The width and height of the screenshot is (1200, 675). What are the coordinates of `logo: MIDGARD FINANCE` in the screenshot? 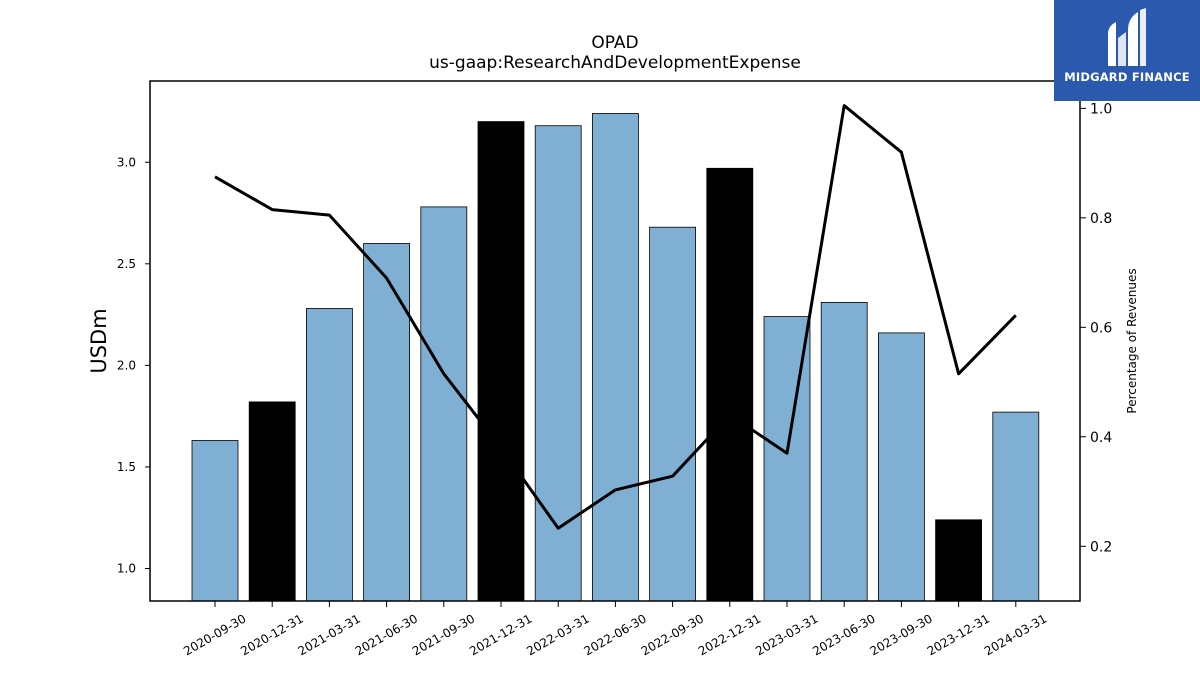 It's located at (1127, 50).